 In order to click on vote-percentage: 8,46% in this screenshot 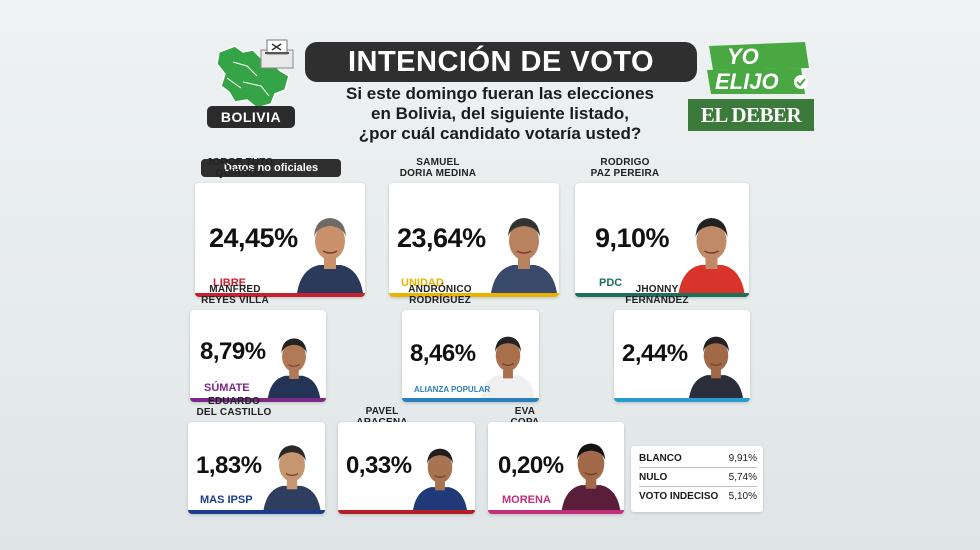, I will do `click(443, 353)`.